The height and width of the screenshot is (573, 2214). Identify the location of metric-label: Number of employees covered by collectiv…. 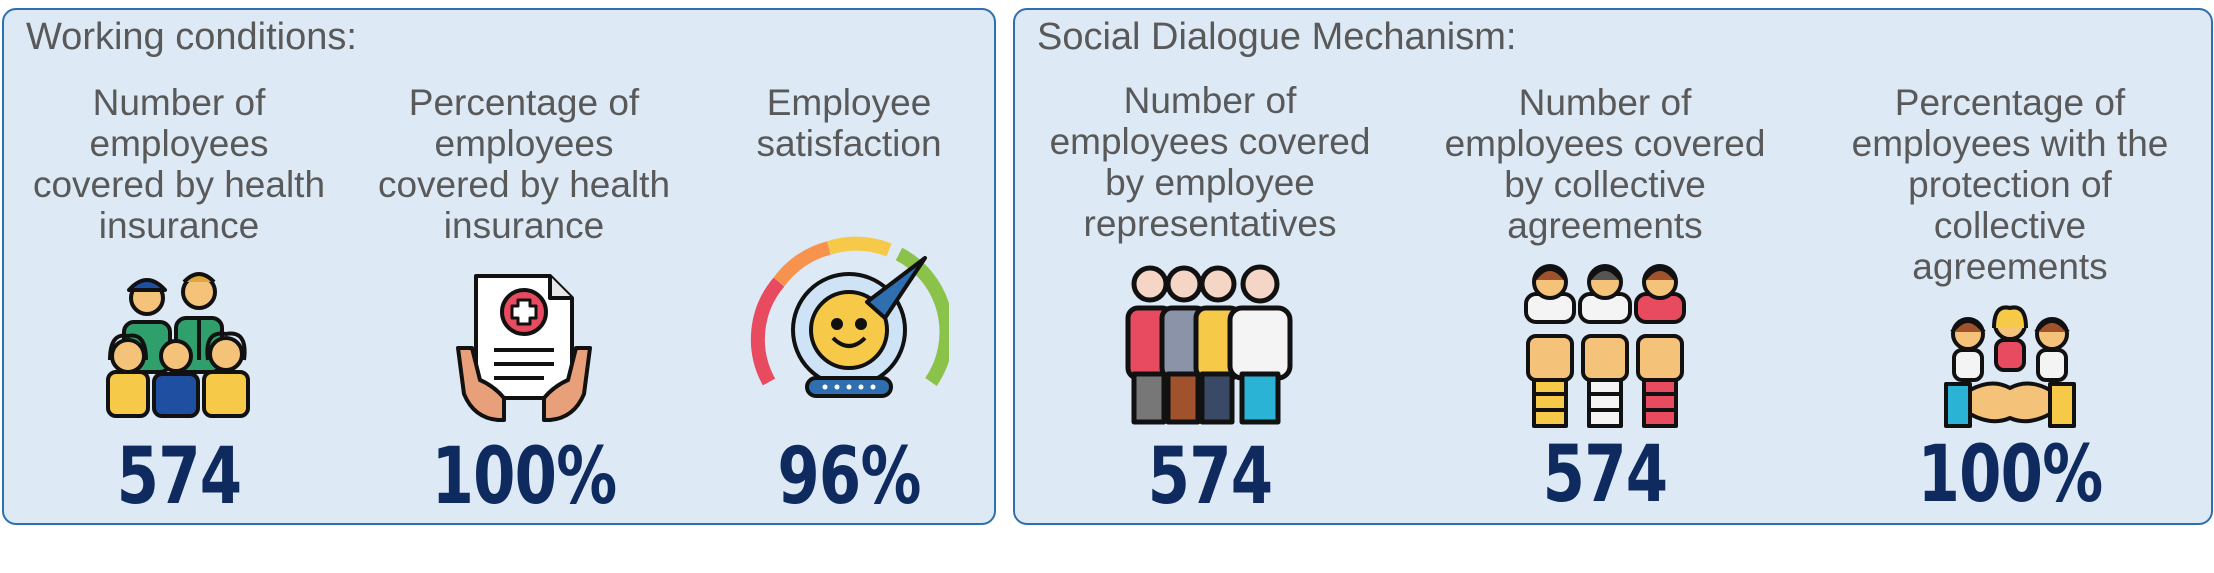
(1605, 164).